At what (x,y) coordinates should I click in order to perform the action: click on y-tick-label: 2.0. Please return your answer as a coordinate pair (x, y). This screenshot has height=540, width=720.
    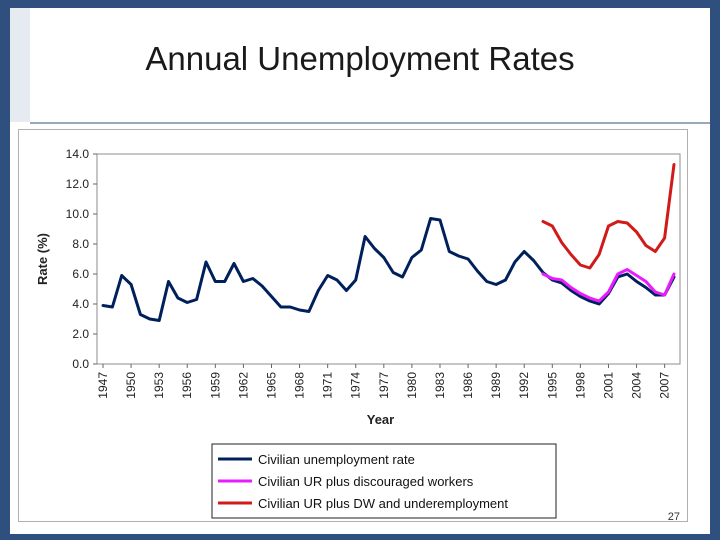
    Looking at the image, I should click on (80, 334).